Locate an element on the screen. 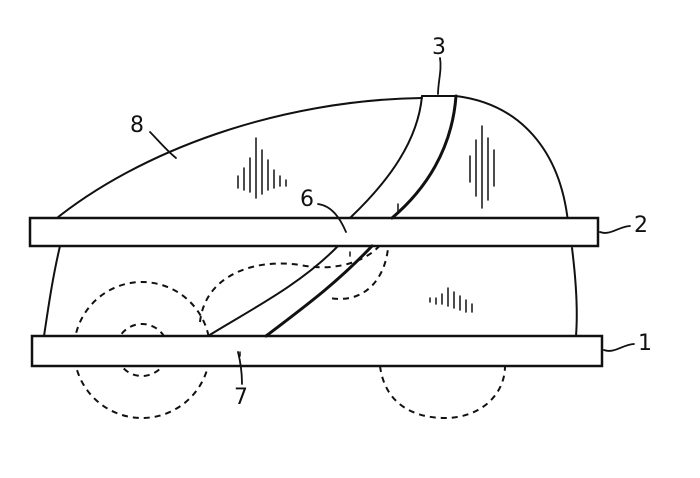 The height and width of the screenshot is (478, 700). tube-upper-right-edge is located at coordinates (424, 157).